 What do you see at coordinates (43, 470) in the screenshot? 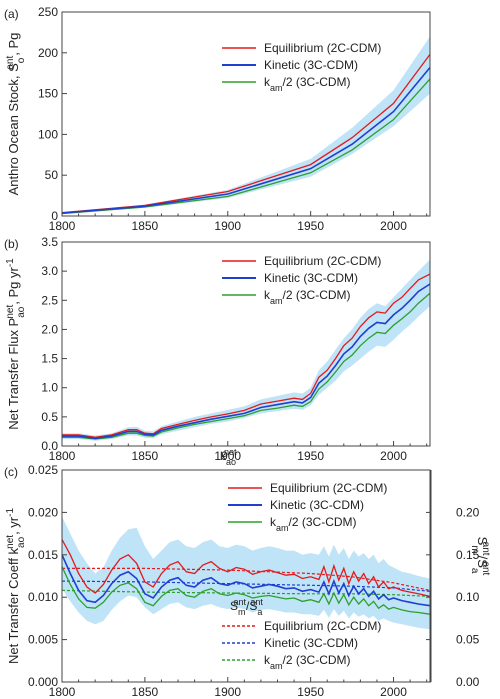
I see `y-tick-label-5: 0.025` at bounding box center [43, 470].